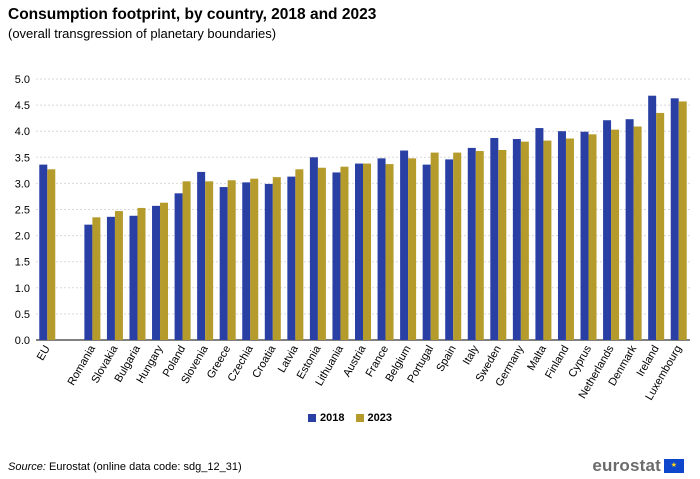 The width and height of the screenshot is (700, 479). Describe the element at coordinates (344, 253) in the screenshot. I see `bar-2023-lithuania` at that location.